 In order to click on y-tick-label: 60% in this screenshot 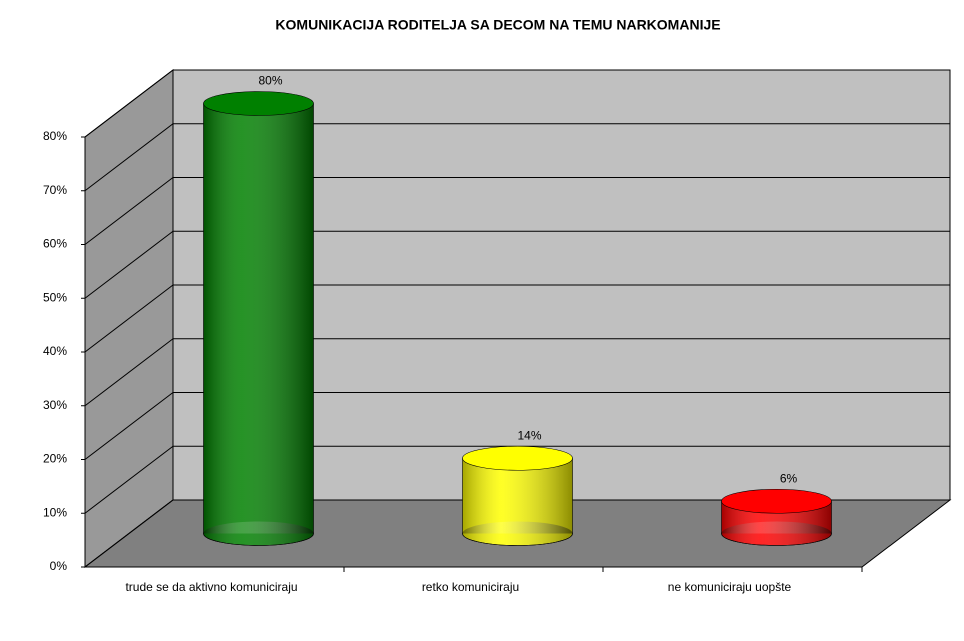, I will do `click(55, 244)`.